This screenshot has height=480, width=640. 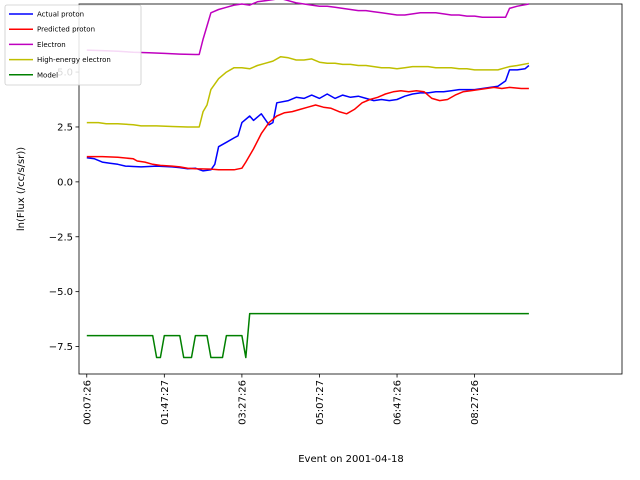 I want to click on y-tick-label-2: −2.5, so click(x=61, y=237).